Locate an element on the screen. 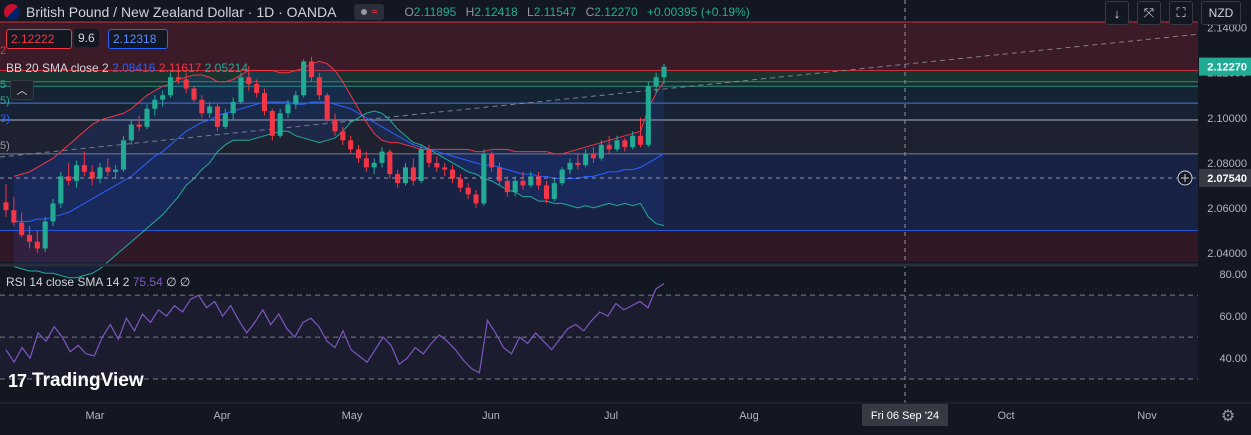 This screenshot has width=1251, height=435. collapse-legend-button: ︿ is located at coordinates (22, 90).